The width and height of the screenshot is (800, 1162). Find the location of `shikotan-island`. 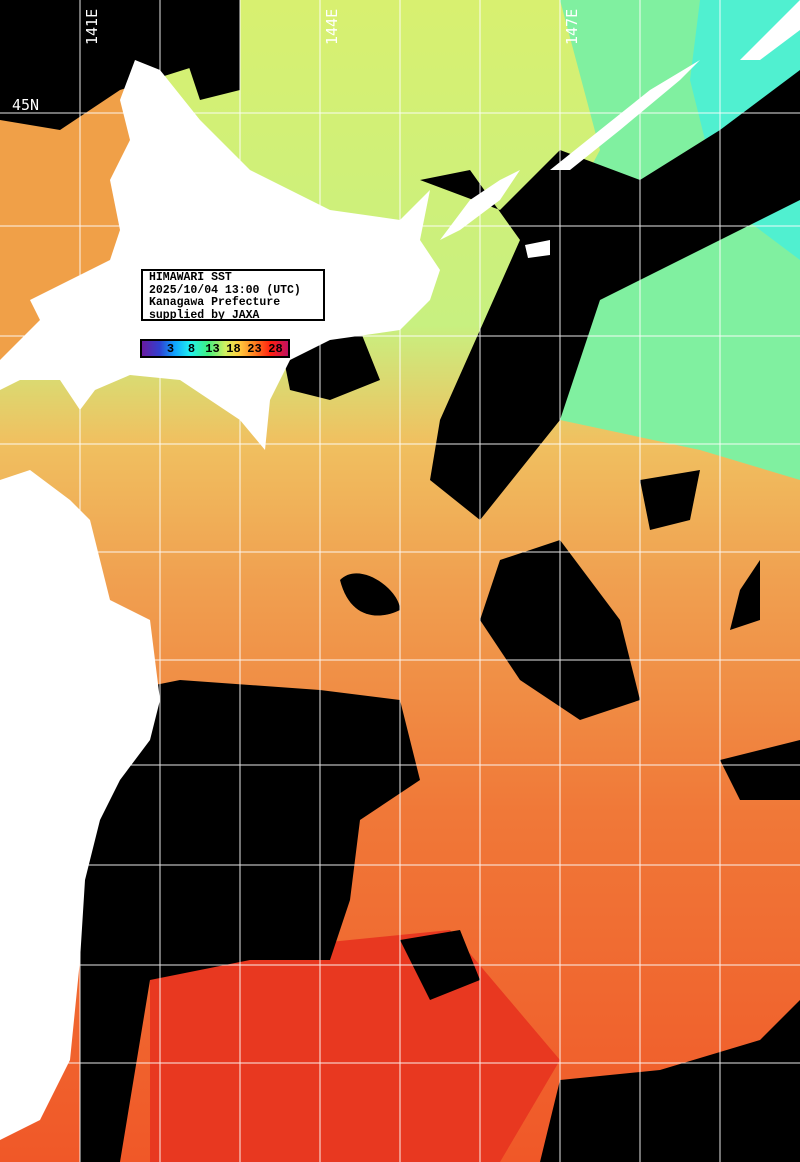

shikotan-island is located at coordinates (537, 249).